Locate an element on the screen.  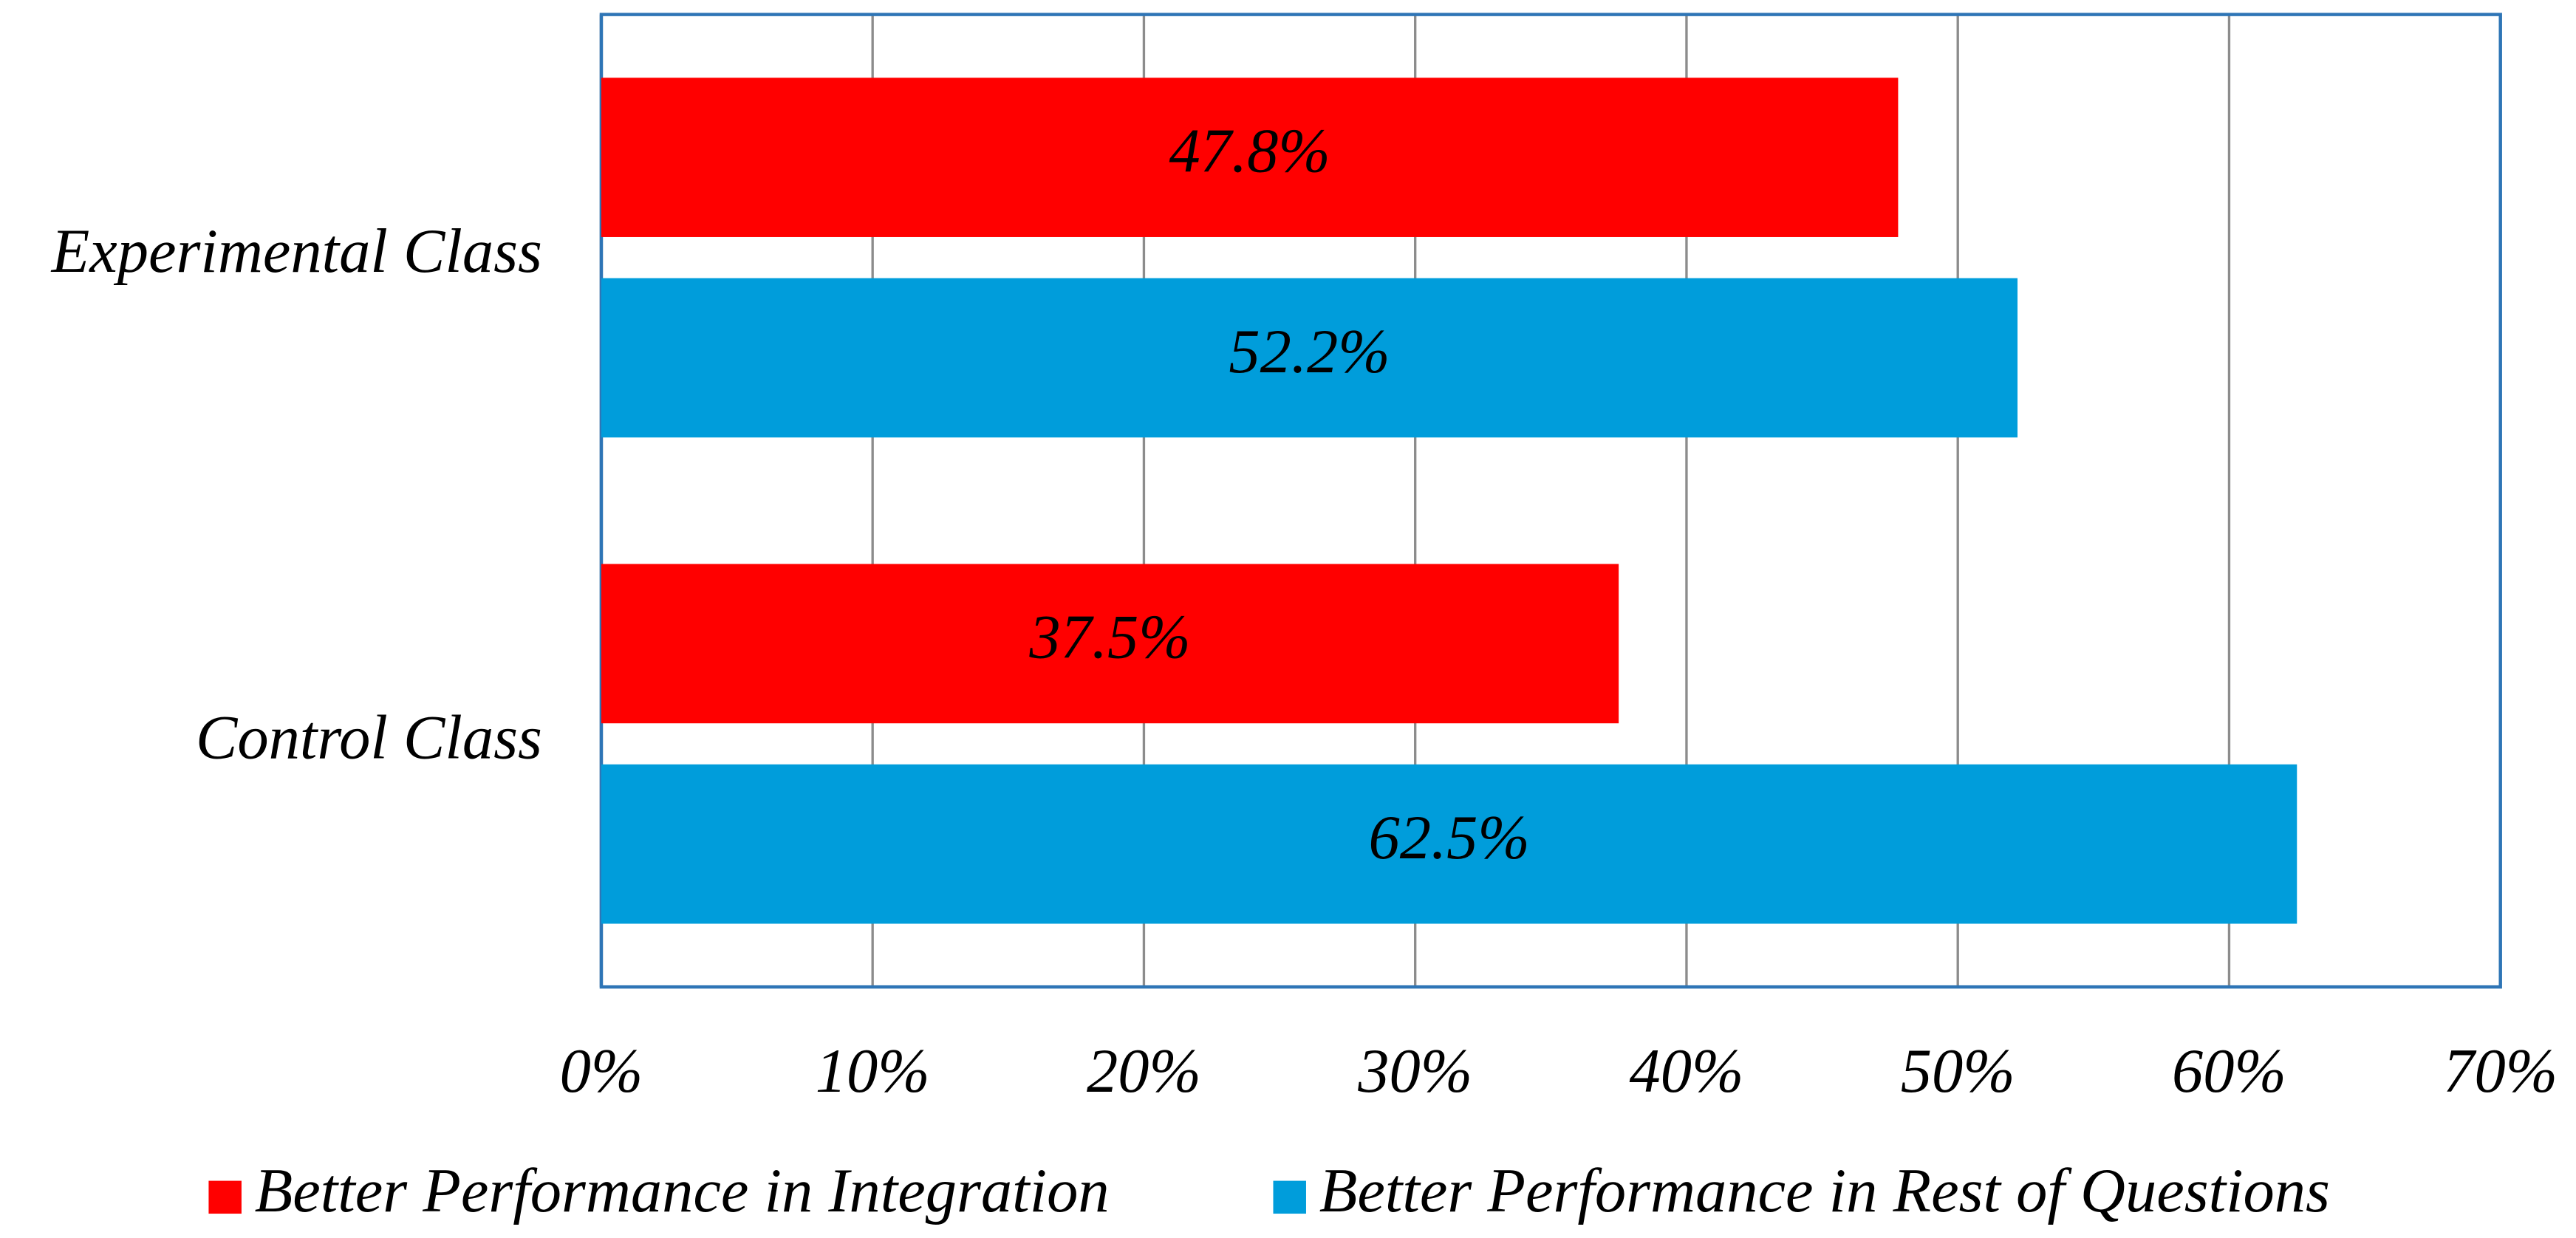
x-tick-label: 70% is located at coordinates (2500, 1071).